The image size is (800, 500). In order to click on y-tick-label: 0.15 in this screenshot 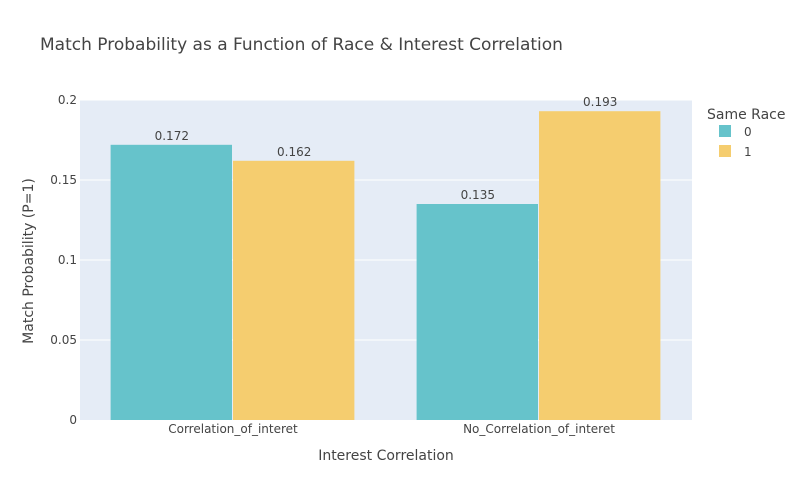, I will do `click(63, 180)`.